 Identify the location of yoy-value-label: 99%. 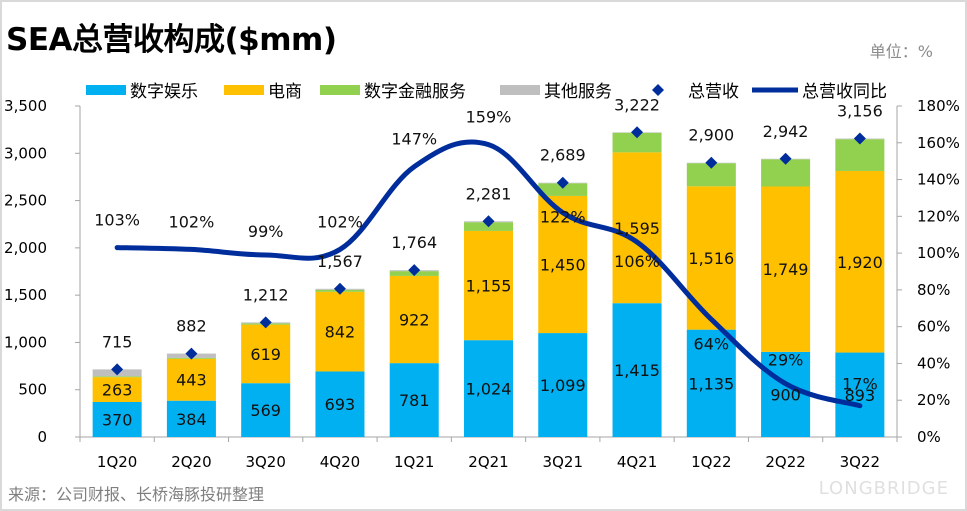
(266, 231).